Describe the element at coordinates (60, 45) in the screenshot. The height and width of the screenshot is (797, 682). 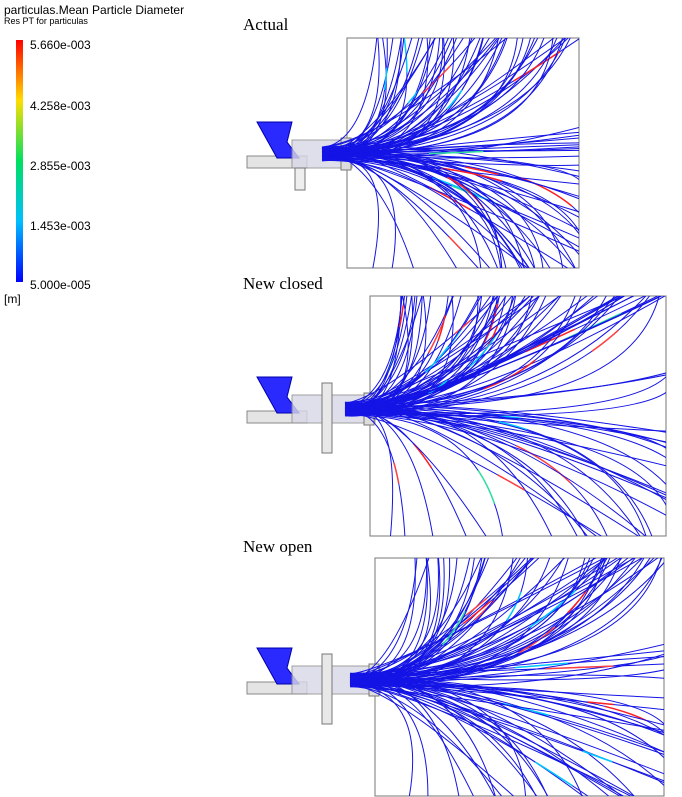
I see `colorbar-label: 5.660e-003` at that location.